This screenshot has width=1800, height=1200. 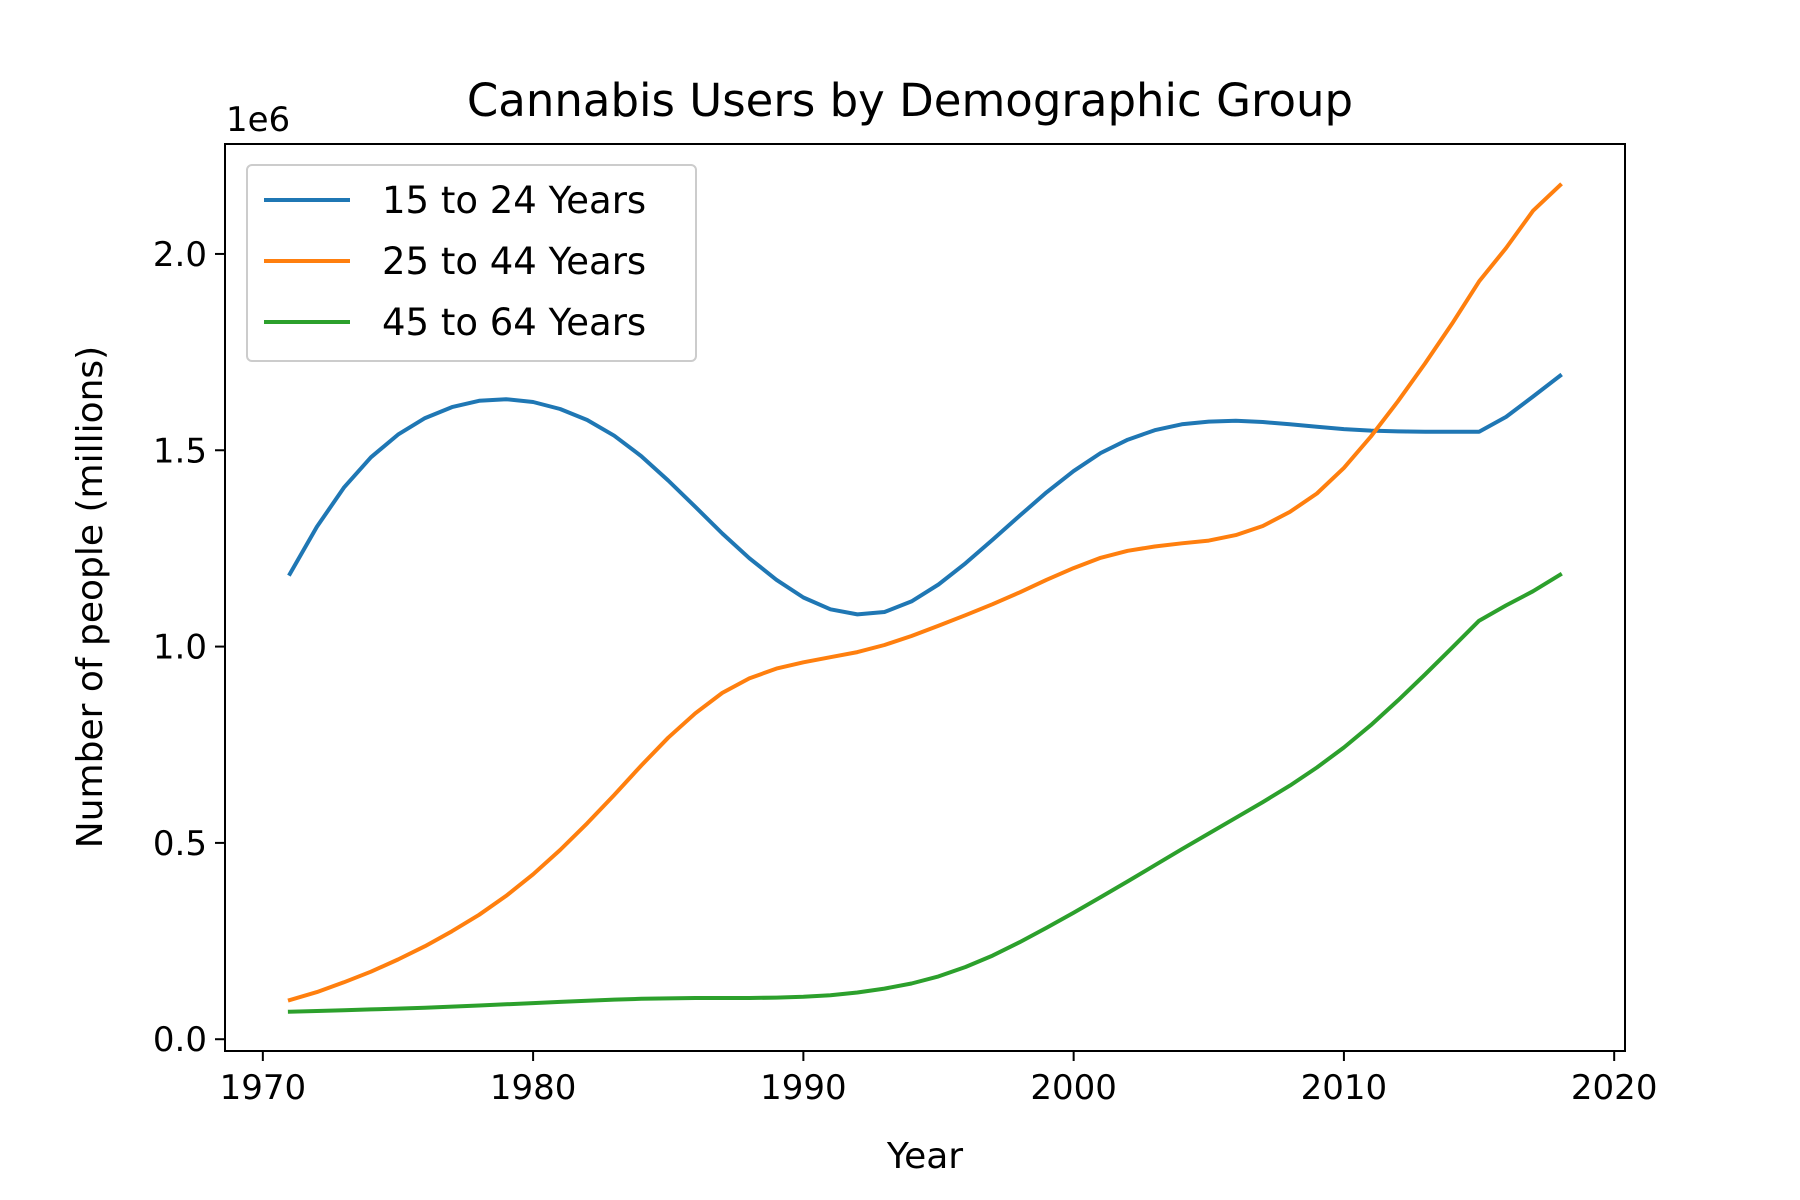 What do you see at coordinates (514, 200) in the screenshot?
I see `legend-label-1: 15 to 24 Years` at bounding box center [514, 200].